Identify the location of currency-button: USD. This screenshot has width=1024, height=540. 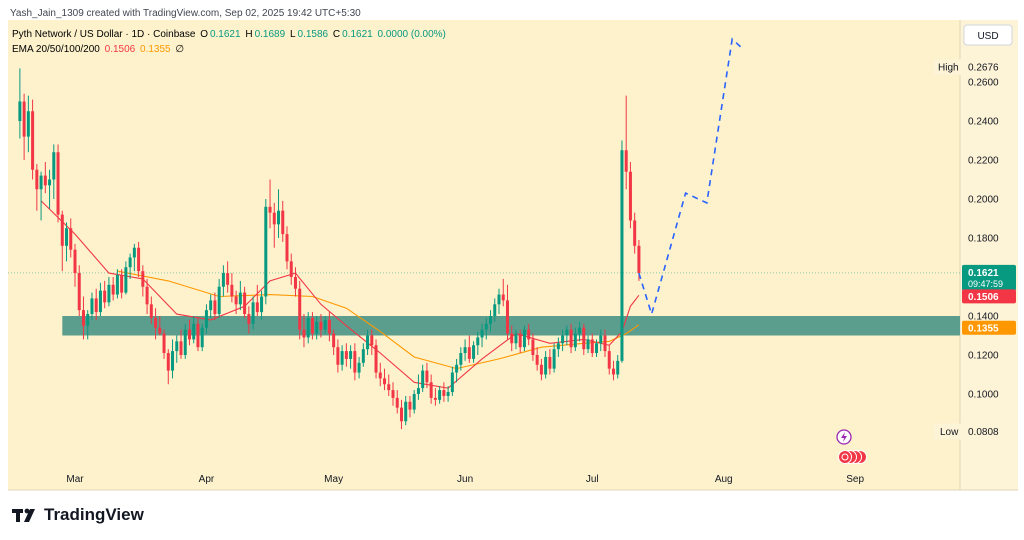
(988, 35).